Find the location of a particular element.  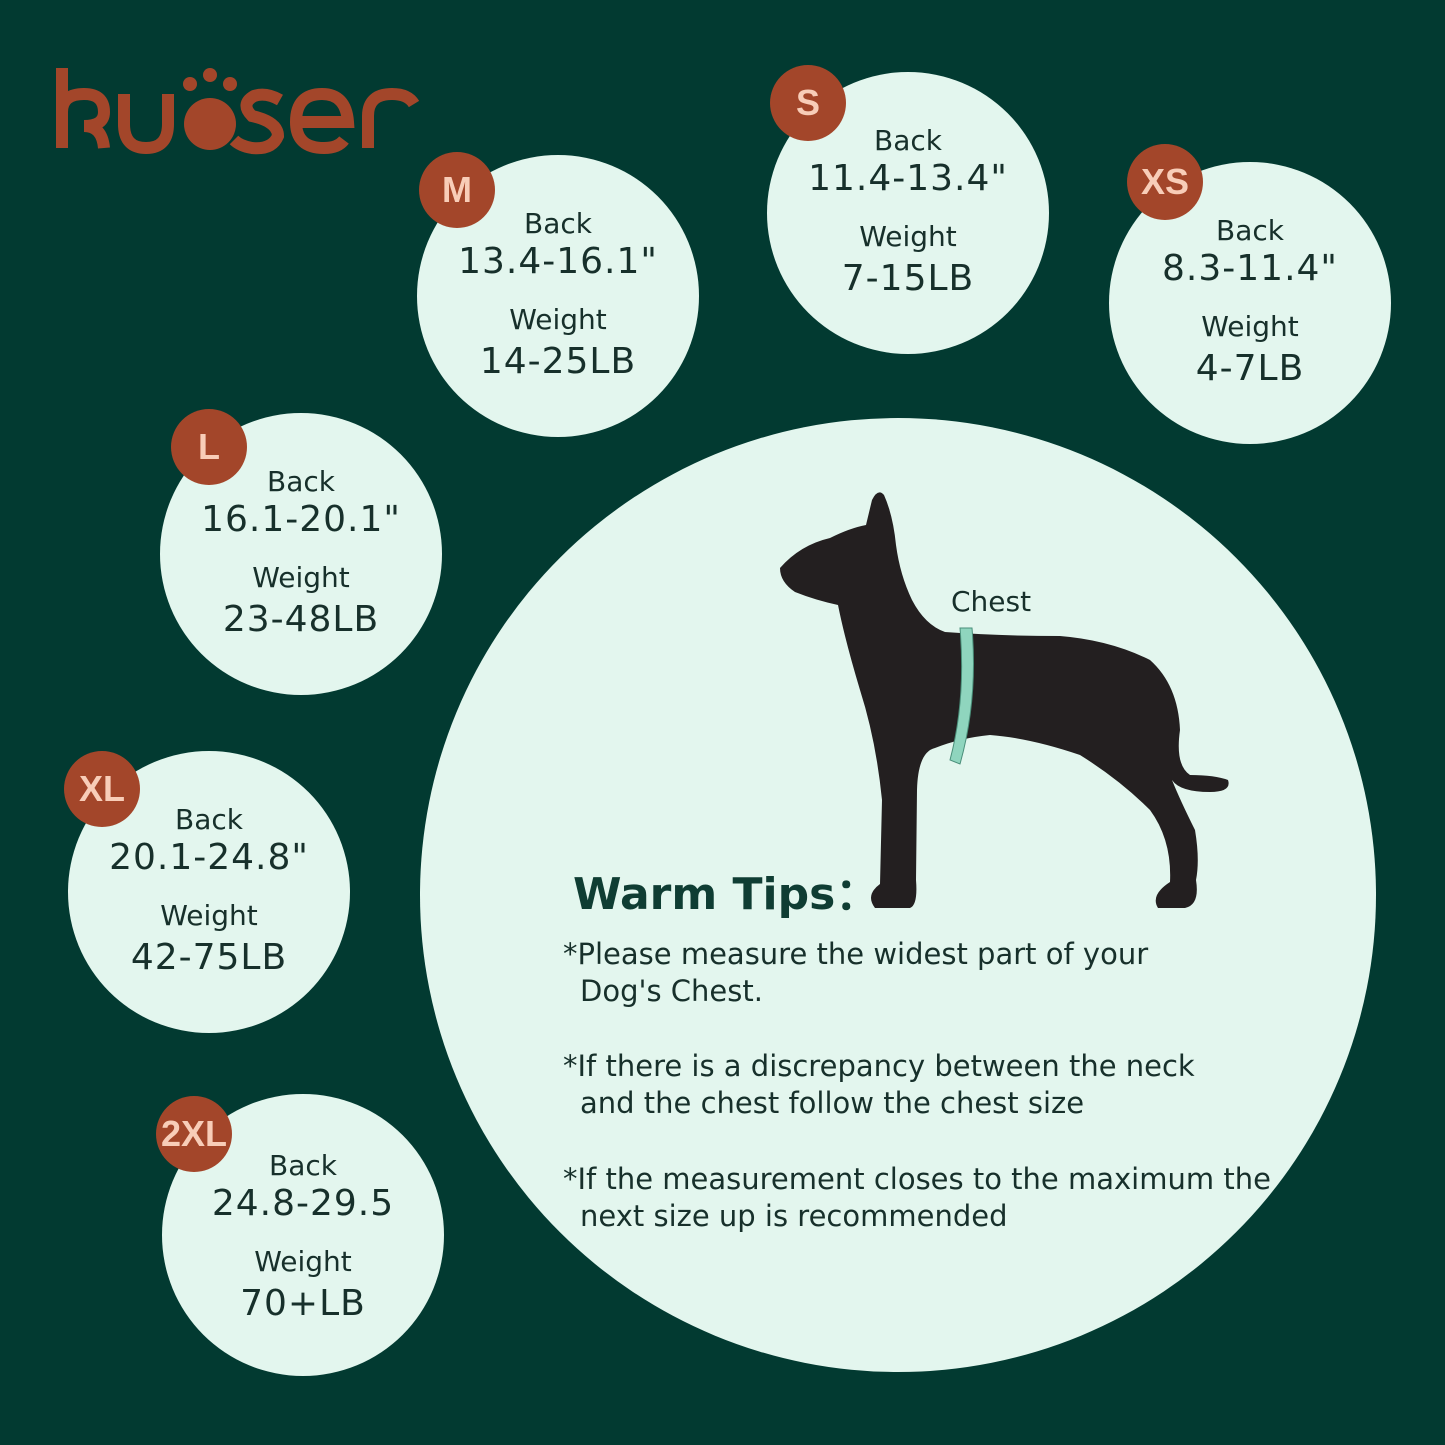

back-value: 16.1-20.1" is located at coordinates (301, 519).